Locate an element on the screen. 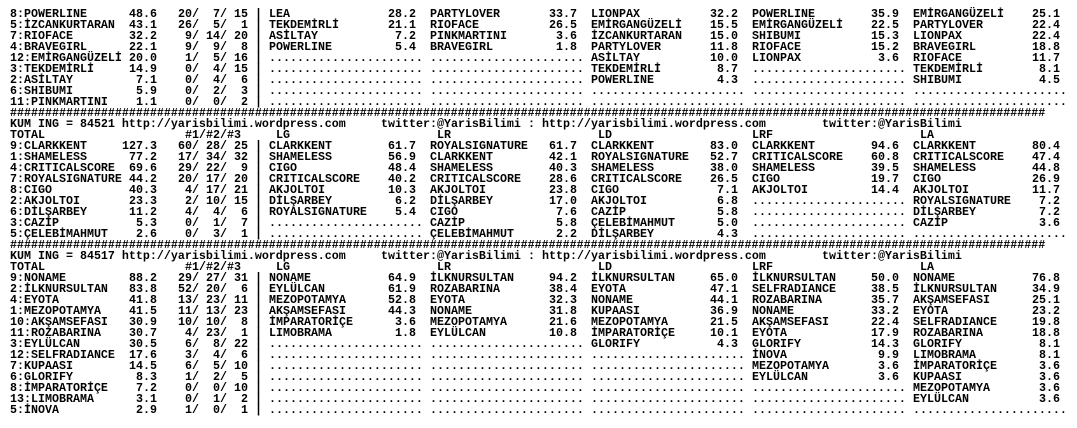 The image size is (1077, 428). second-places: 8 is located at coordinates (216, 344).